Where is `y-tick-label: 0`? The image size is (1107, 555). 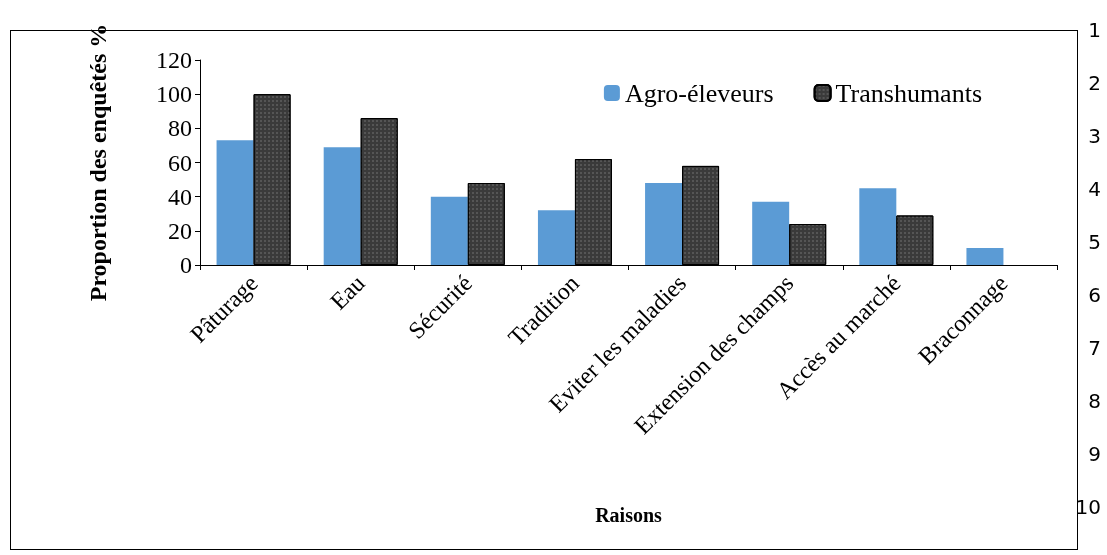
y-tick-label: 0 is located at coordinates (186, 265).